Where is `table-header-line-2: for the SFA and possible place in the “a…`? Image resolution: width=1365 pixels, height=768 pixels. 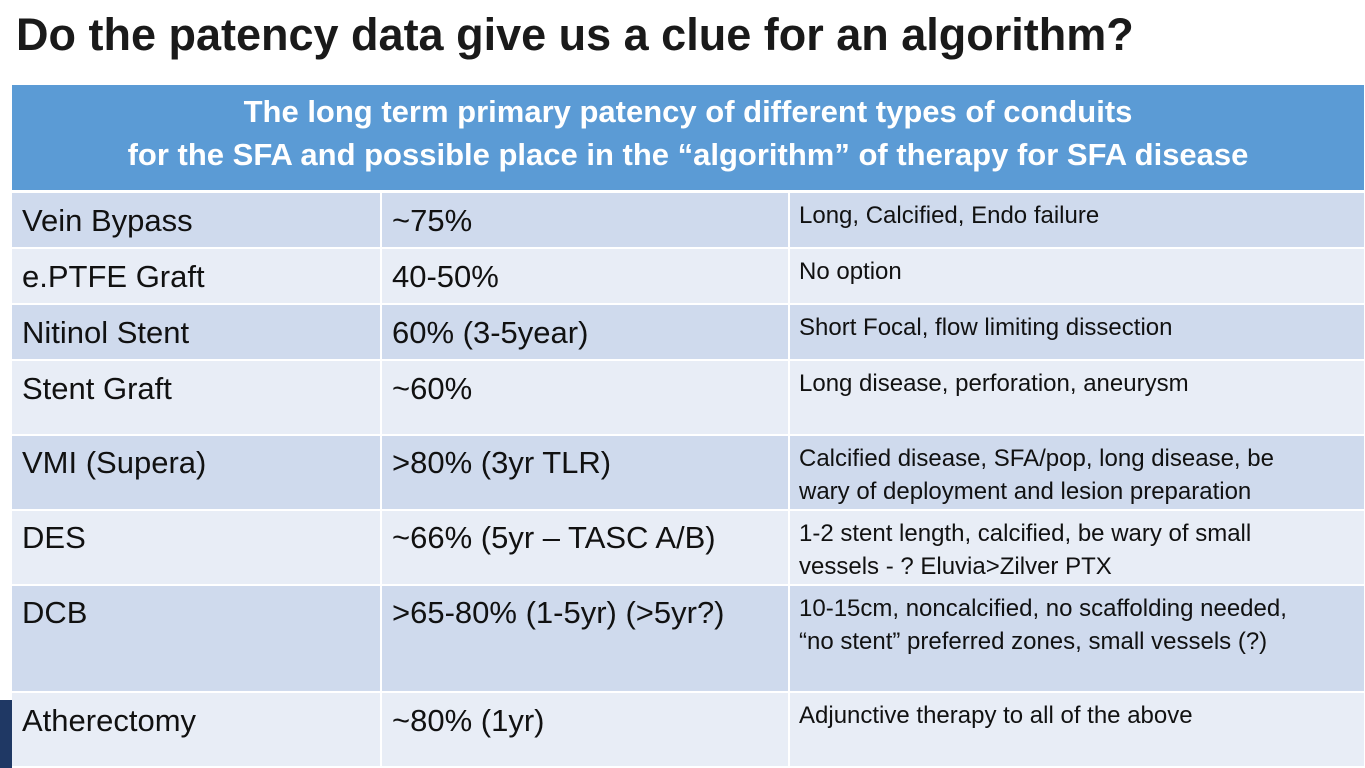 table-header-line-2: for the SFA and possible place in the “a… is located at coordinates (688, 154).